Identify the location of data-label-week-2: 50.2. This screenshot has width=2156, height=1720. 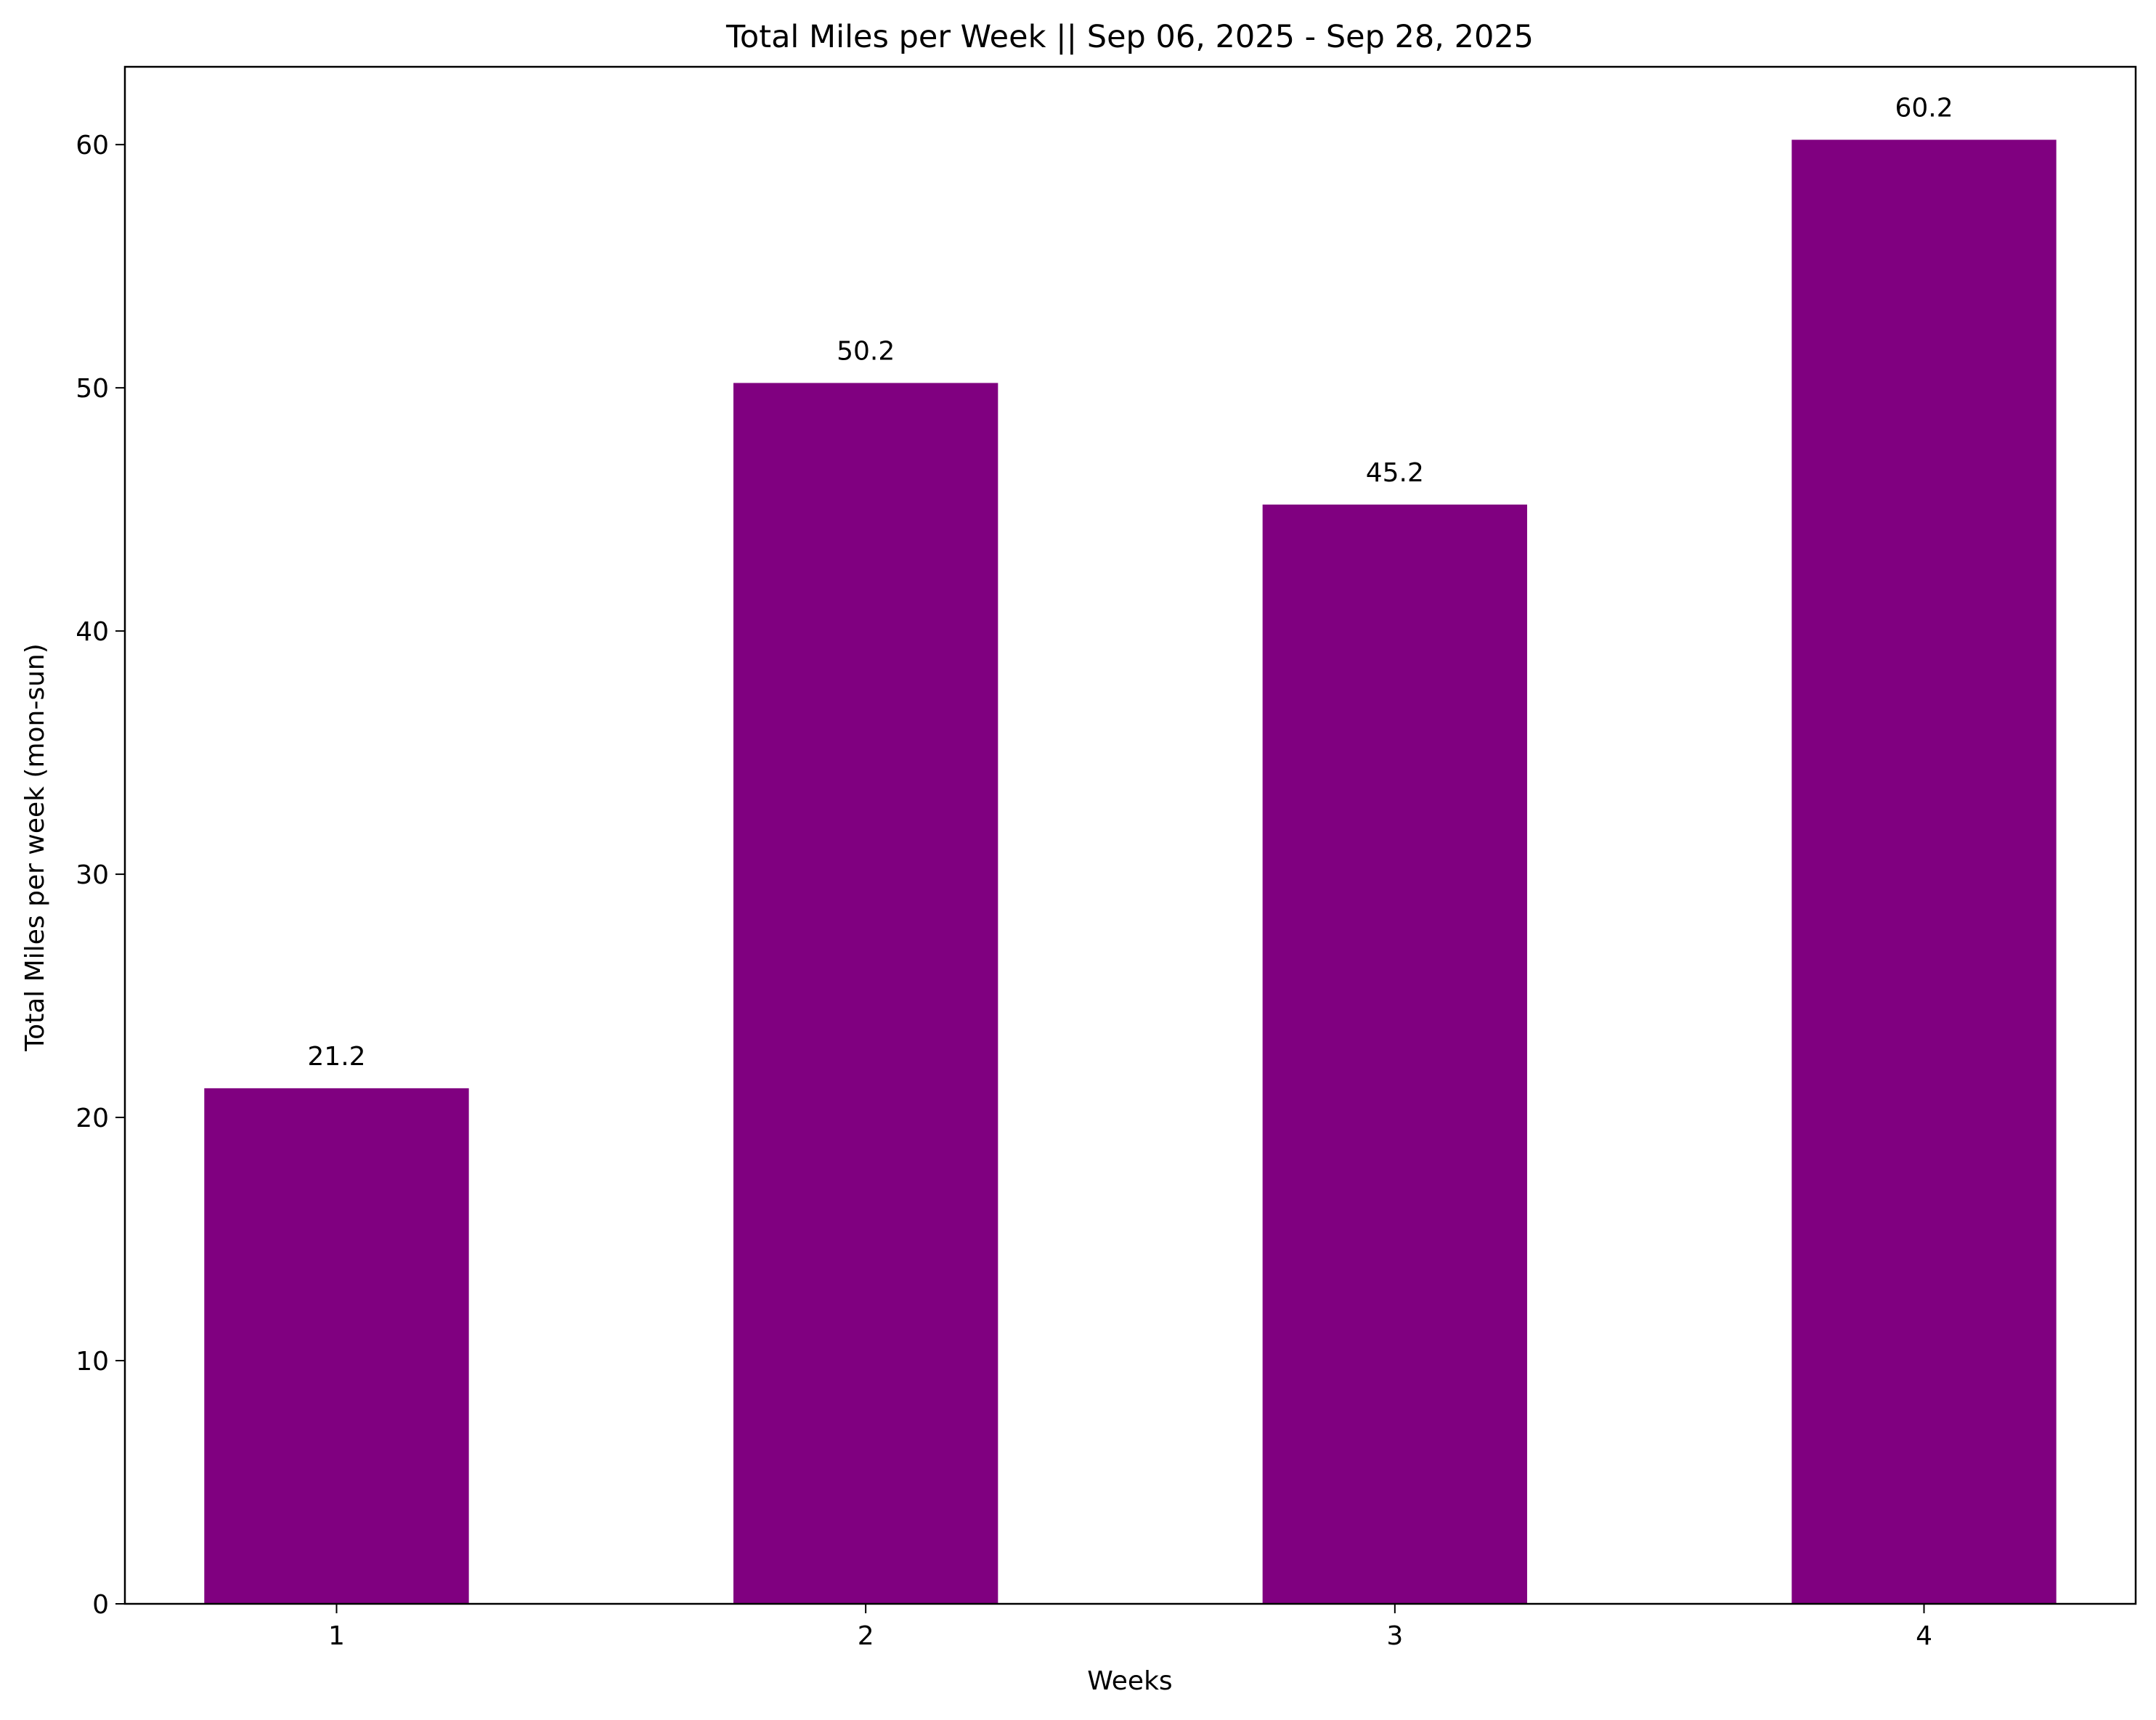
(866, 351).